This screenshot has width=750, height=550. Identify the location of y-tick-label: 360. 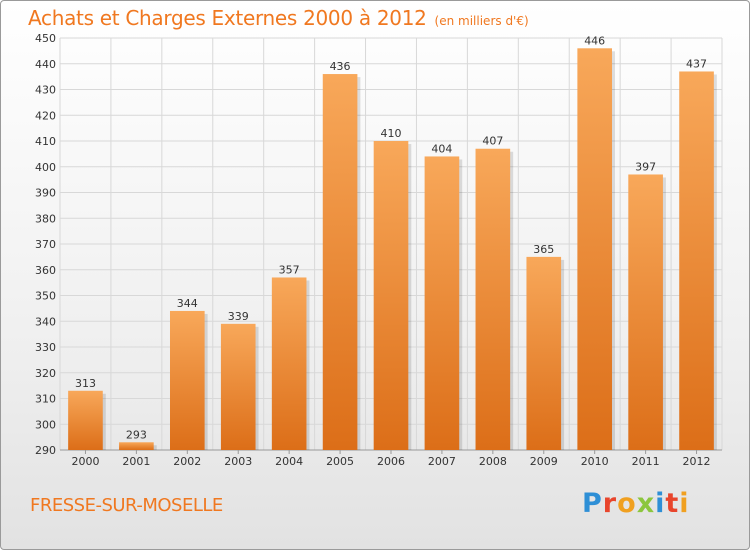
(45, 270).